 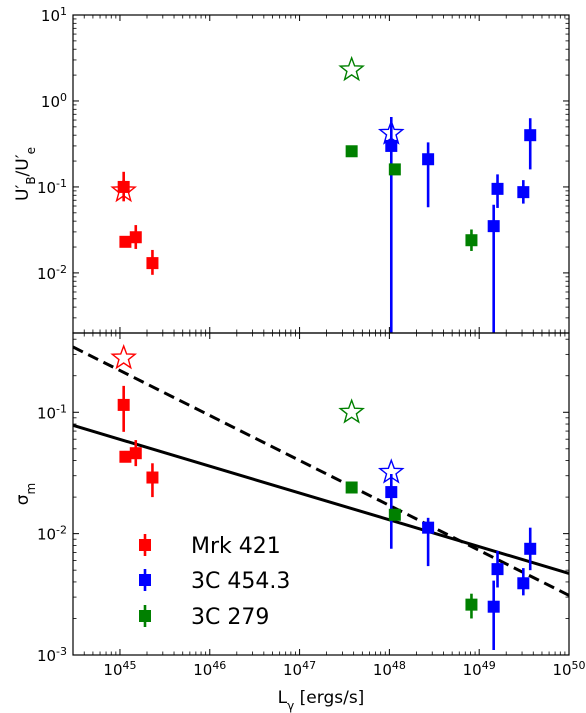 I want to click on y-tick-label: 10⁰, so click(x=54, y=100).